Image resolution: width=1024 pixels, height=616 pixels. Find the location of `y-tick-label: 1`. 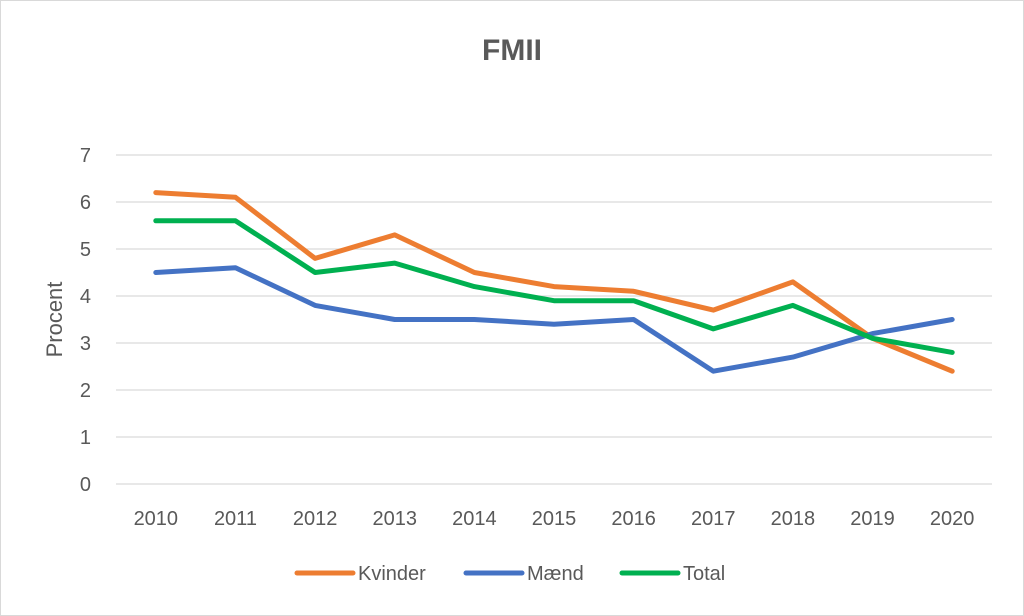

y-tick-label: 1 is located at coordinates (85, 438).